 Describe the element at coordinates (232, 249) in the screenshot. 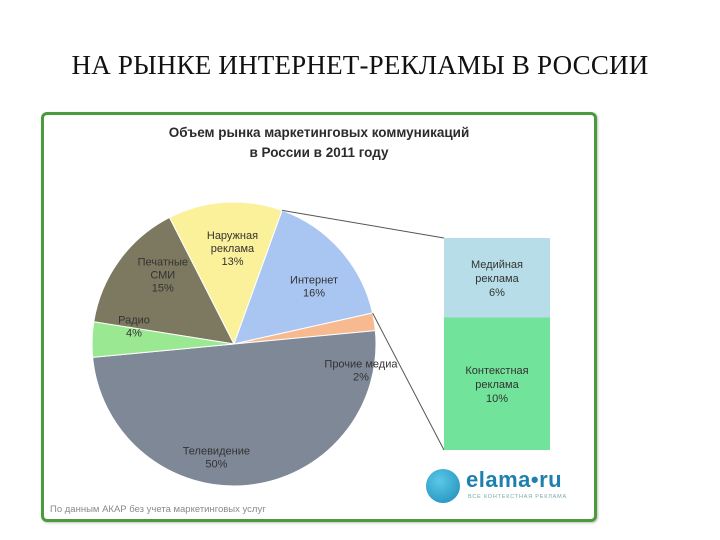

I see `slice-label: Наружная реклама 13%` at that location.